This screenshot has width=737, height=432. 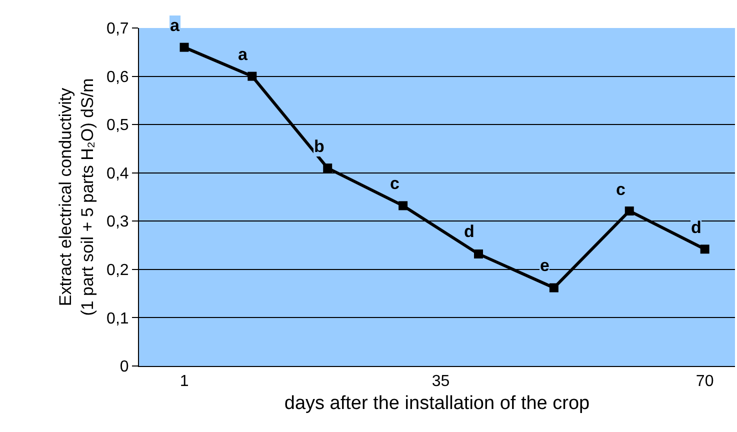 I want to click on y-tick-label: 0, so click(x=124, y=367).